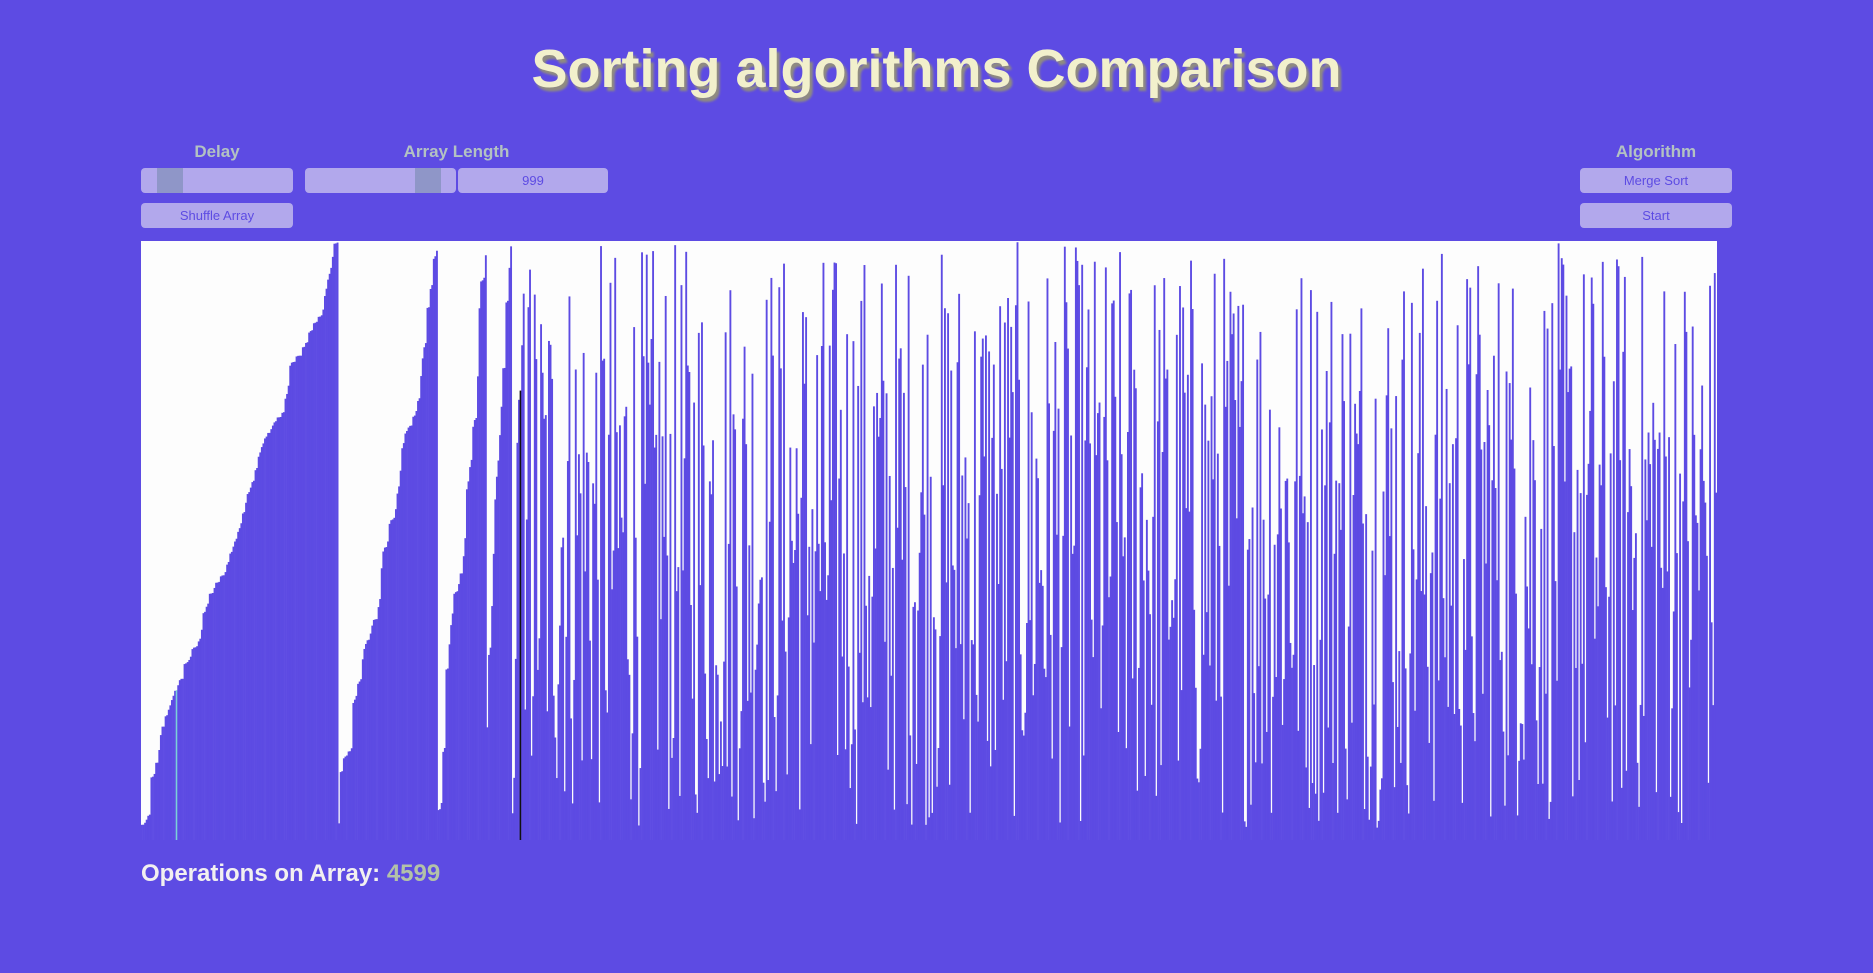  What do you see at coordinates (456, 151) in the screenshot?
I see `array-length-label: Array Length` at bounding box center [456, 151].